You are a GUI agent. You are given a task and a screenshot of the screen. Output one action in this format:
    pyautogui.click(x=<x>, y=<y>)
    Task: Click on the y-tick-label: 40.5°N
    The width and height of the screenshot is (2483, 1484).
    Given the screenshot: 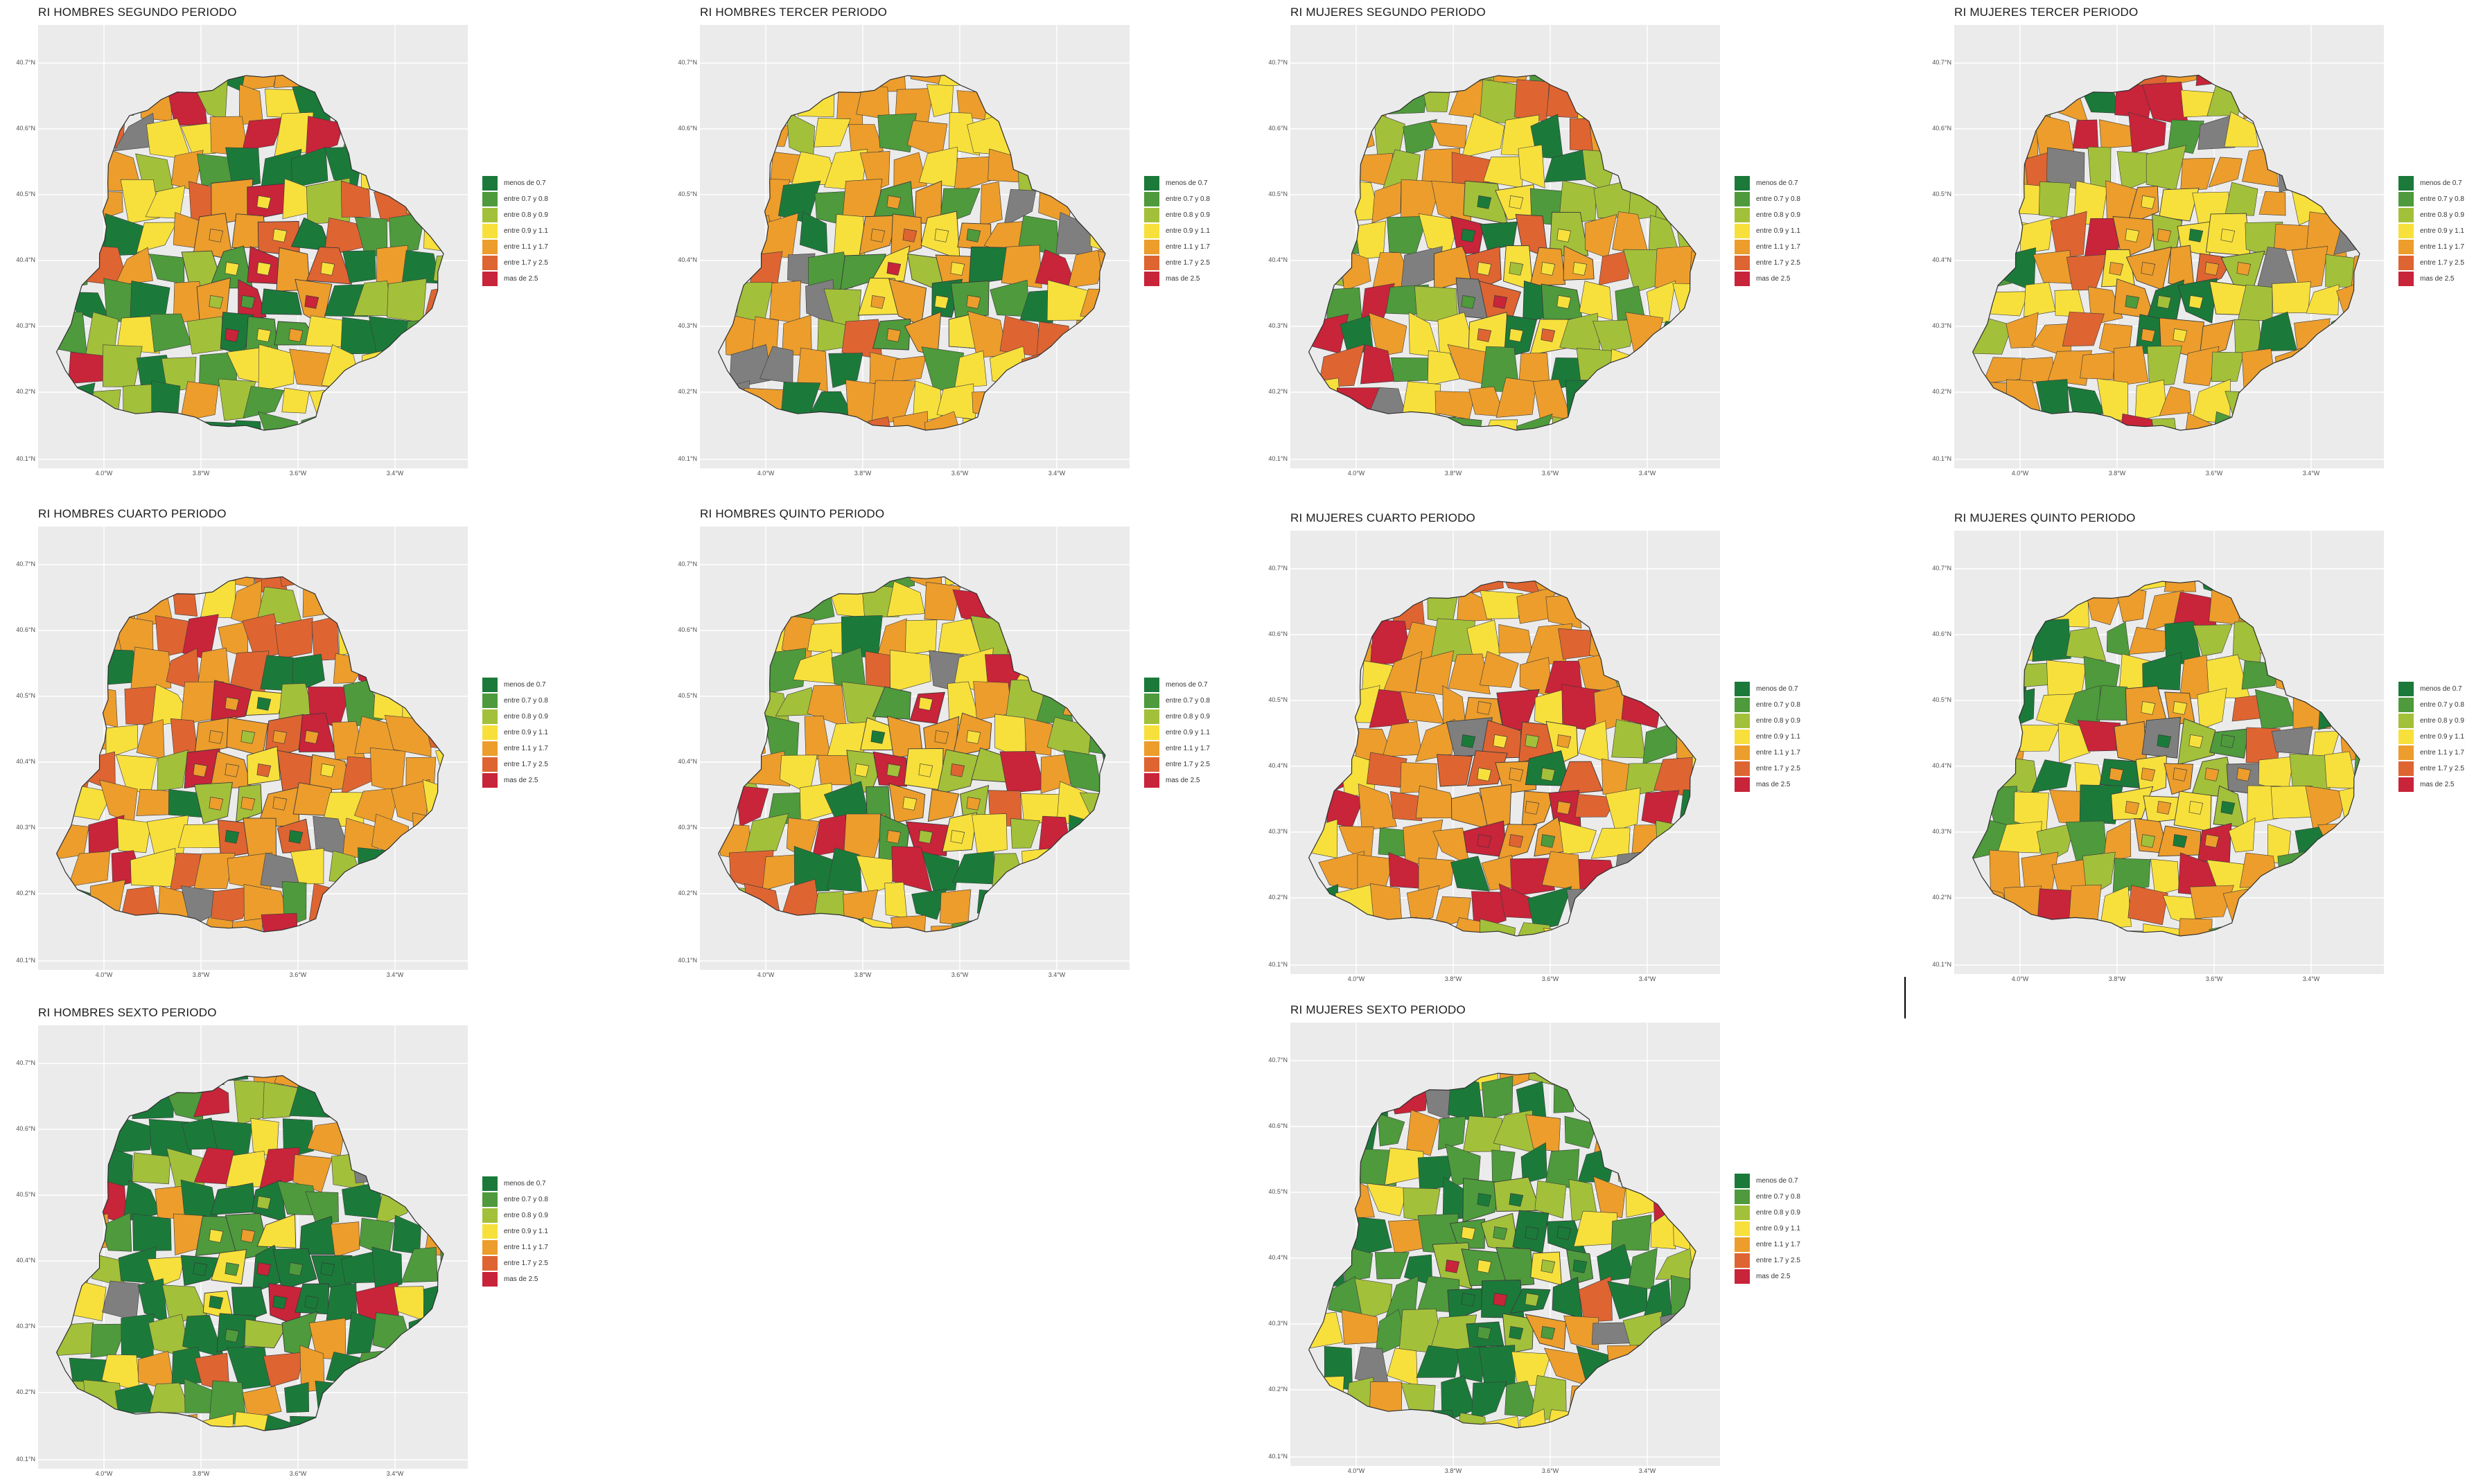 What is the action you would take?
    pyautogui.click(x=1942, y=699)
    